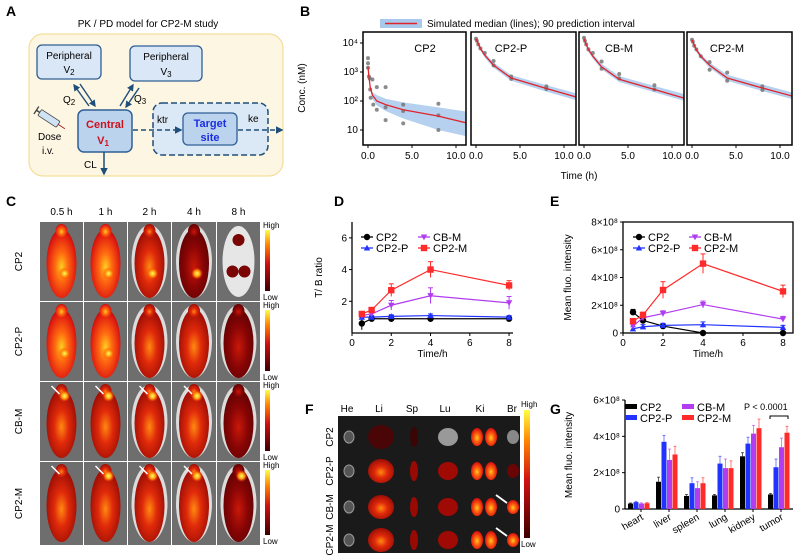 Image resolution: width=800 pixels, height=559 pixels. What do you see at coordinates (664, 475) in the screenshot?
I see `bar-cp2-p-liver` at bounding box center [664, 475].